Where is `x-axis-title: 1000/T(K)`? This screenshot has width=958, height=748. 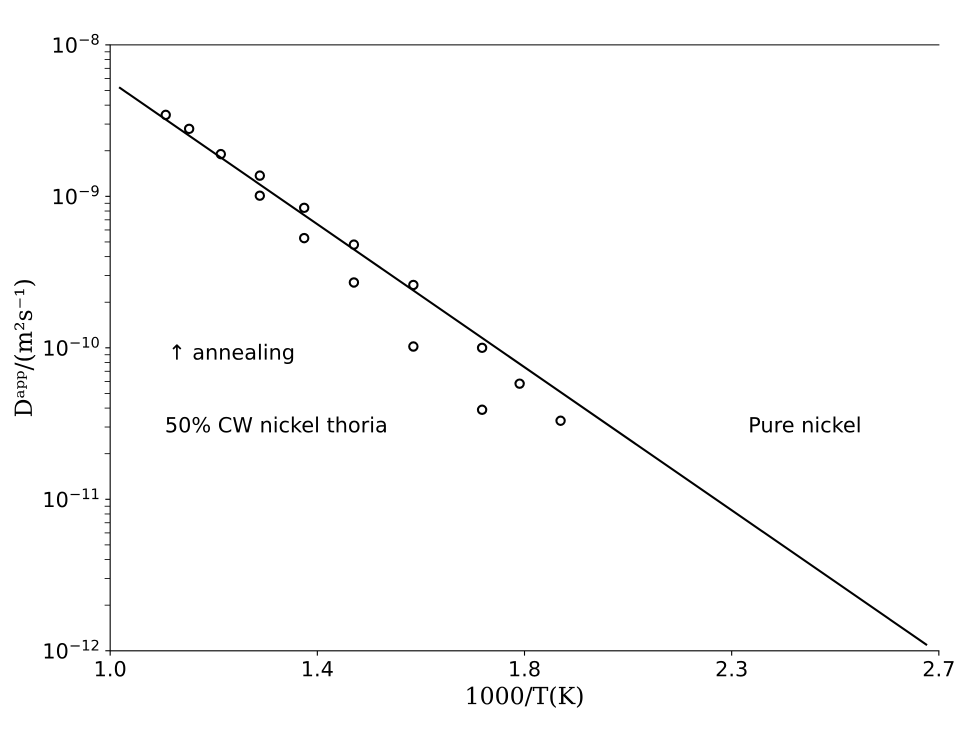 x-axis-title: 1000/T(K) is located at coordinates (525, 697).